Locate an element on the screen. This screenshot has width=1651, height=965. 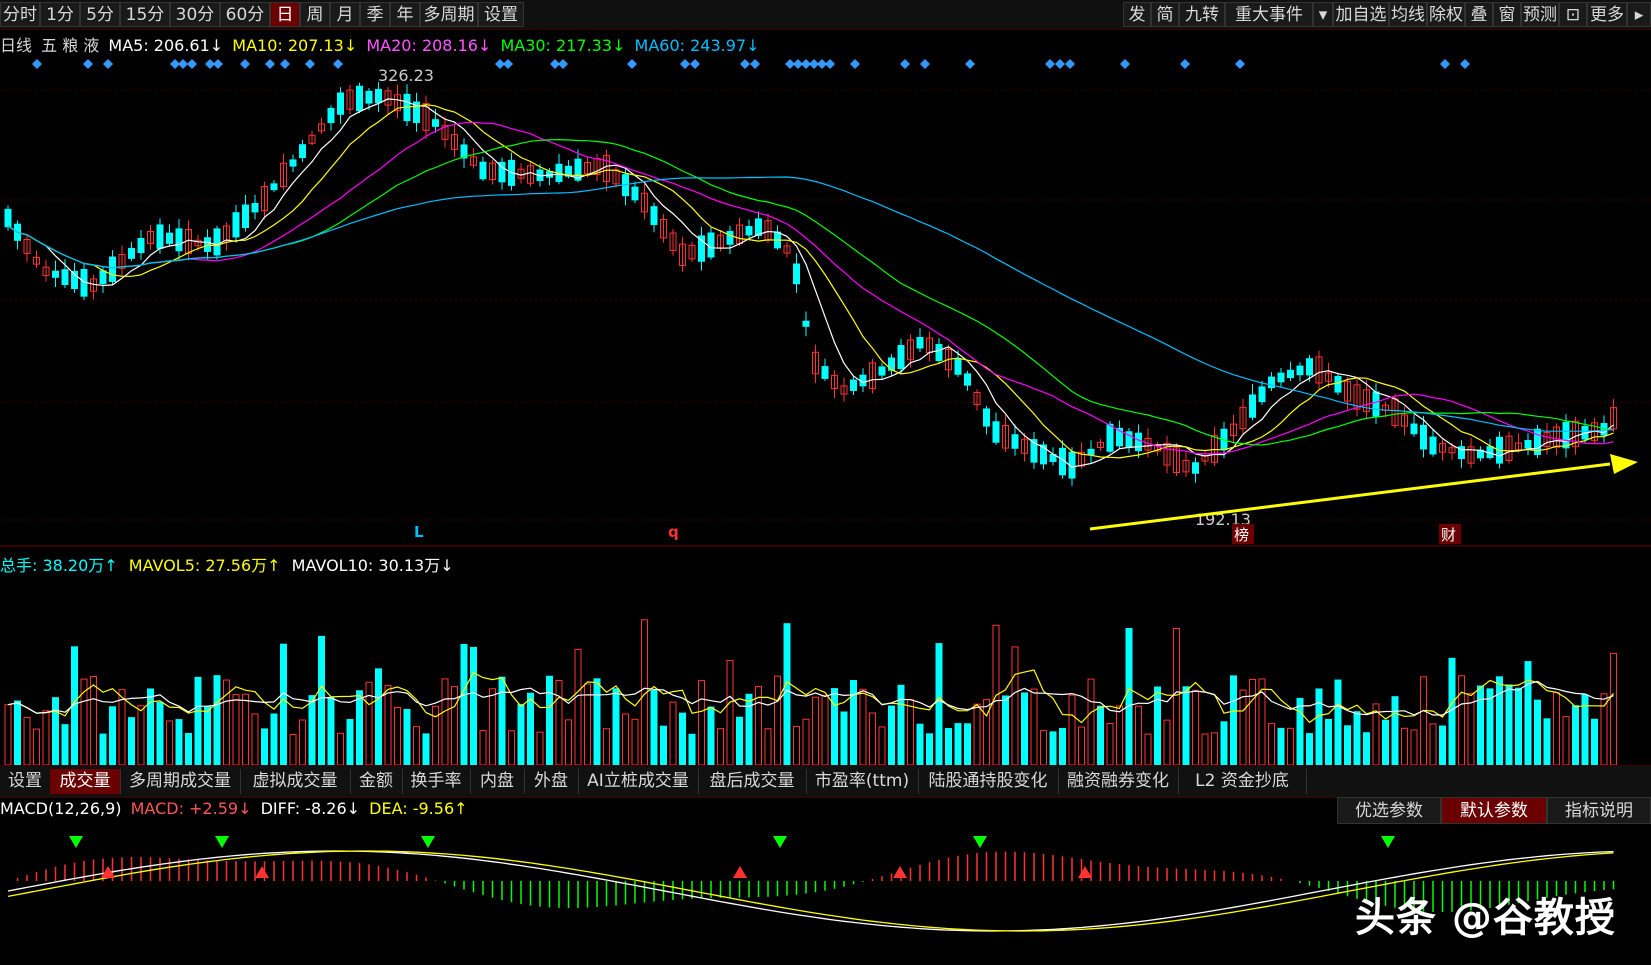
marker-cai: 财 is located at coordinates (1448, 535).